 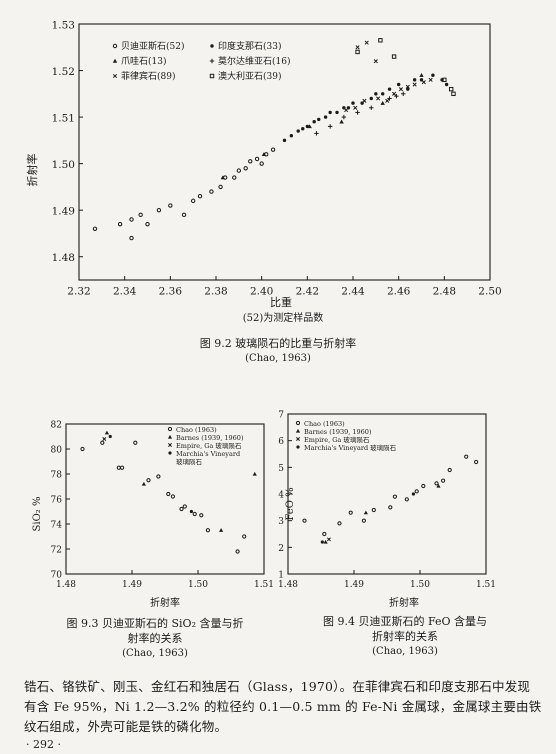 What do you see at coordinates (281, 549) in the screenshot?
I see `y-tick-label: 2` at bounding box center [281, 549].